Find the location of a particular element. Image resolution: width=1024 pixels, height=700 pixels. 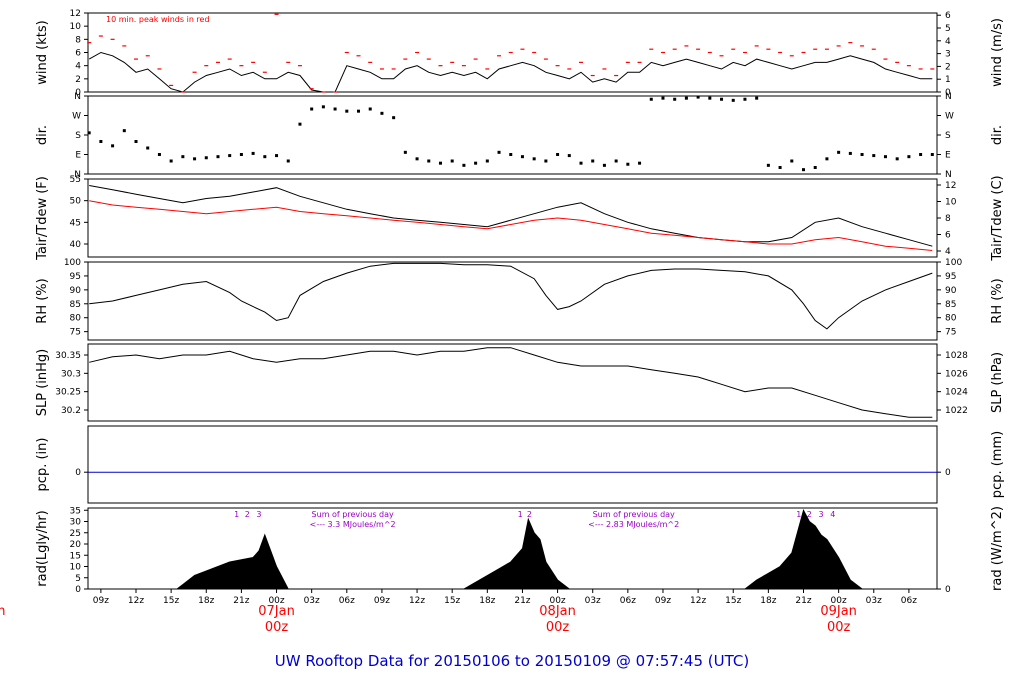

day-label: 09Jan is located at coordinates (838, 611).